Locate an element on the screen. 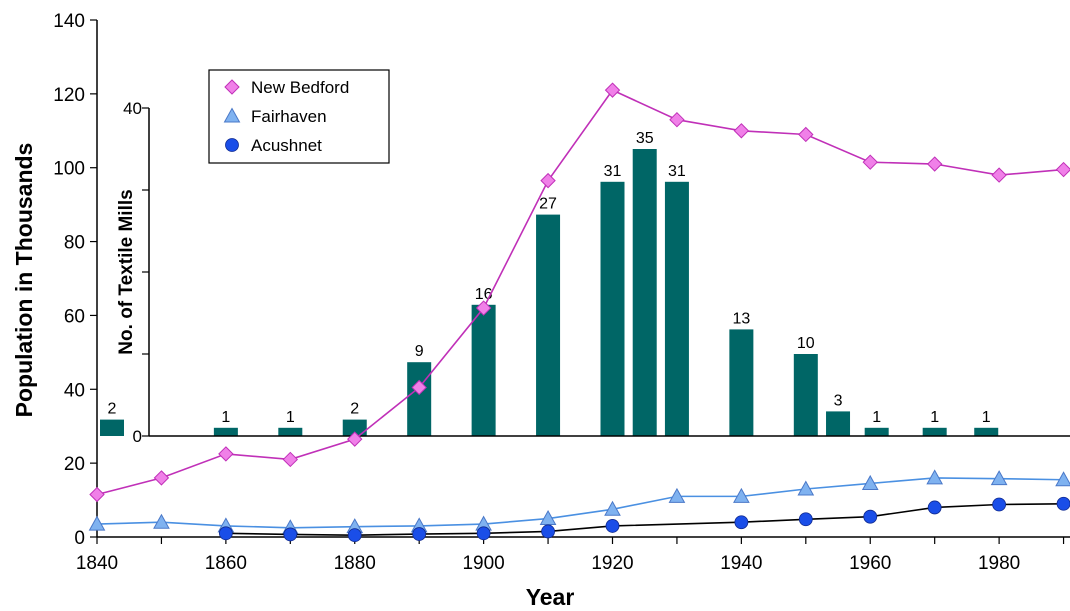 This screenshot has height=611, width=1070. legend-label: Fairhaven is located at coordinates (289, 116).